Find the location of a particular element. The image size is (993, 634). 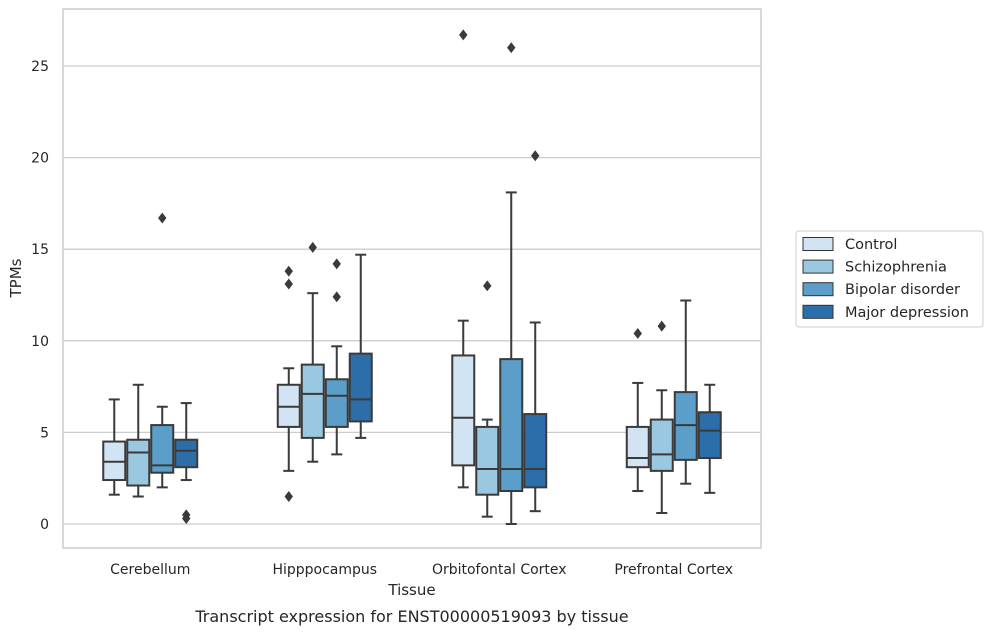

y-axis-label: TPMs is located at coordinates (16, 278).